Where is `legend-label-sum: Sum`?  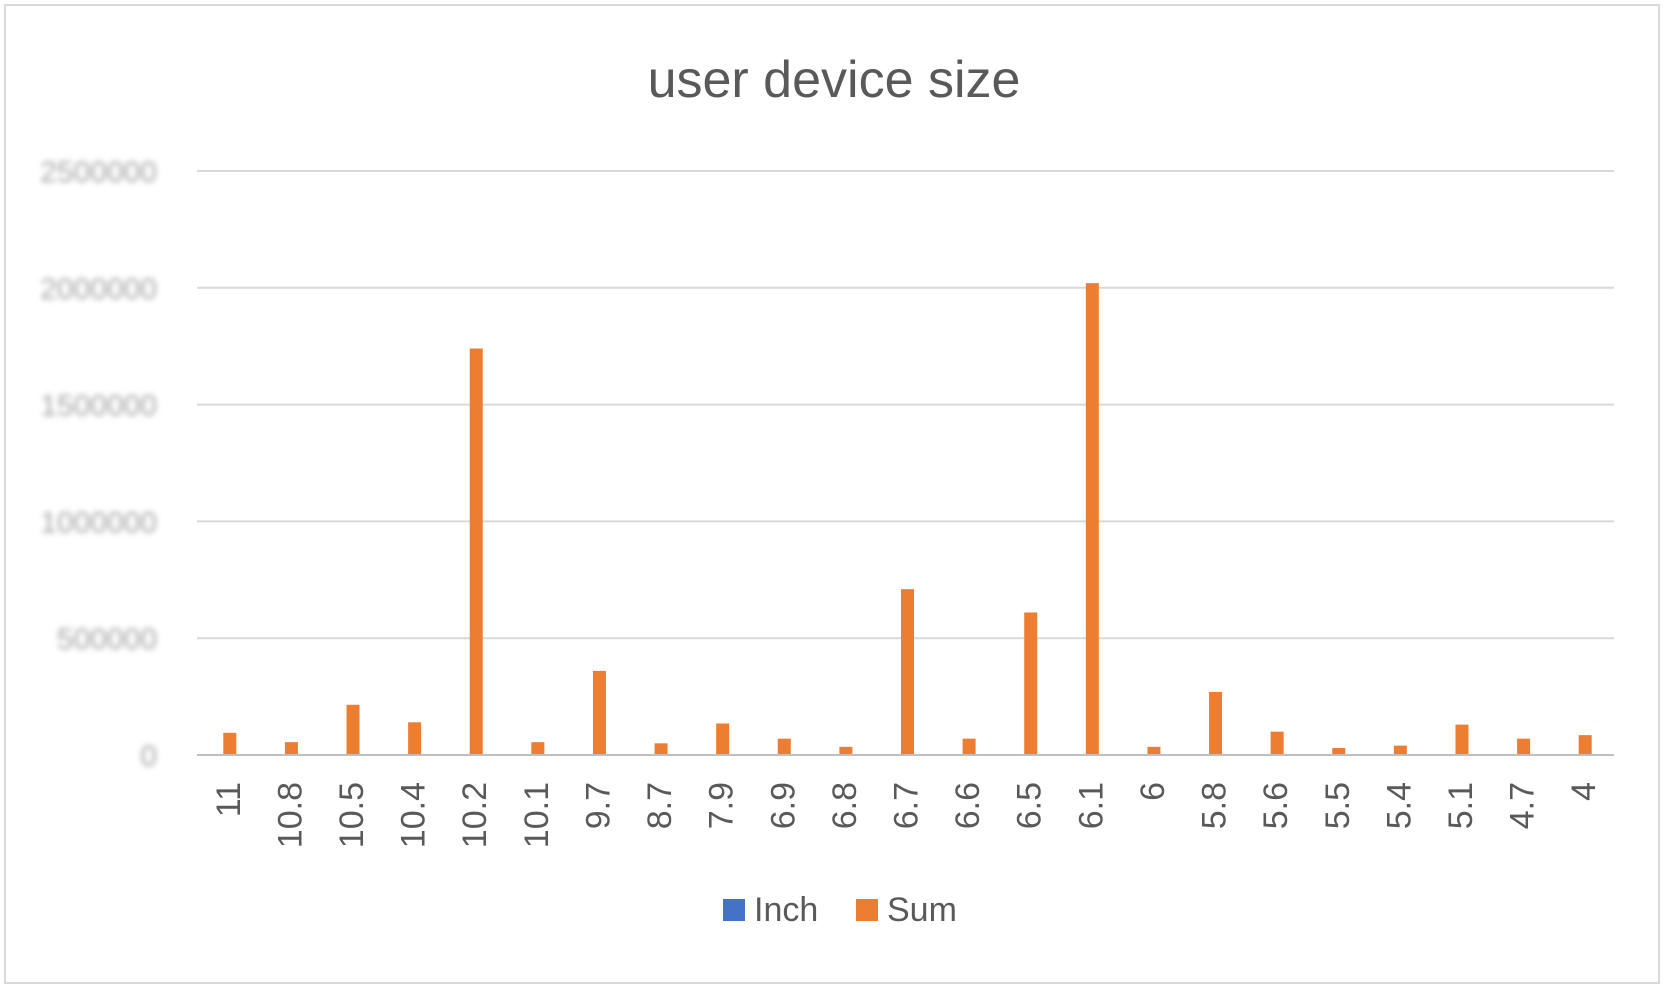 legend-label-sum: Sum is located at coordinates (922, 910).